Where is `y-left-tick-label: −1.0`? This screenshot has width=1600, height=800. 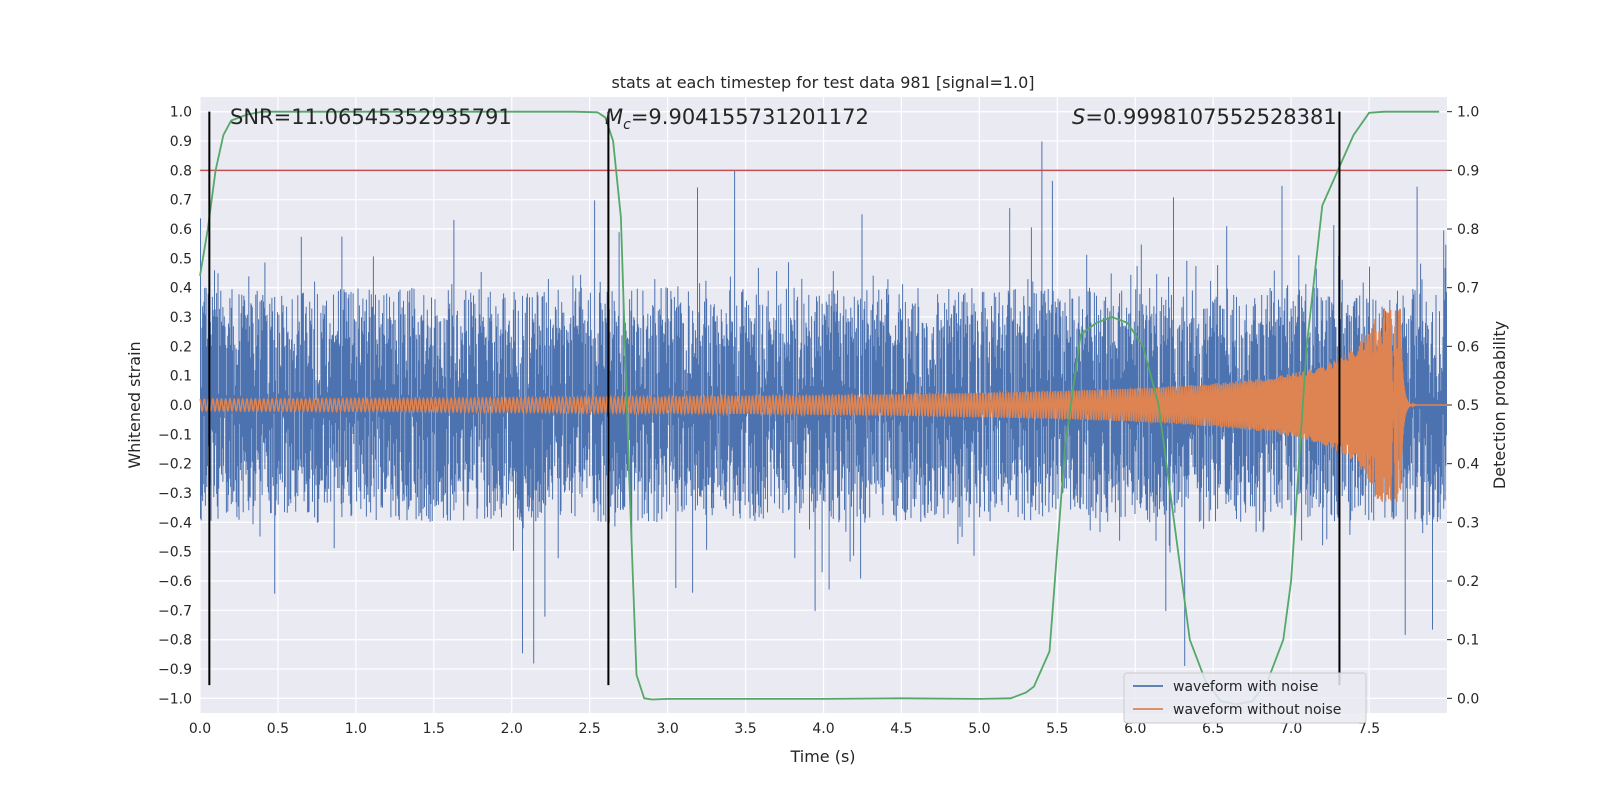 y-left-tick-label: −1.0 is located at coordinates (175, 699).